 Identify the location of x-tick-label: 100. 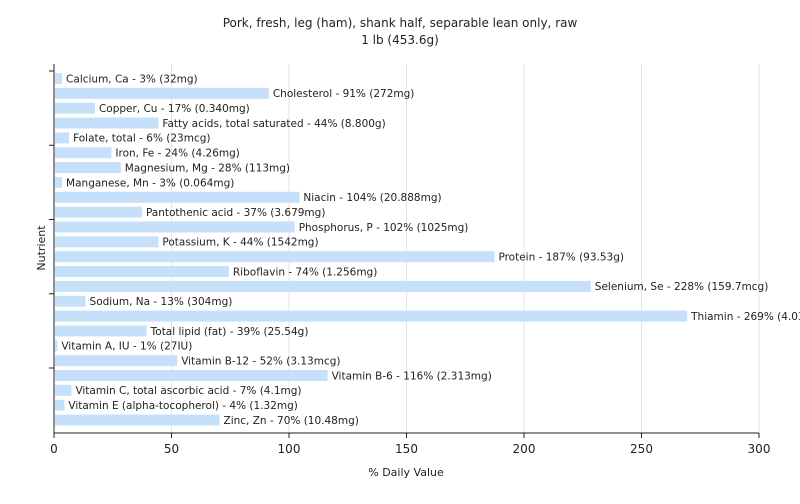
(289, 449).